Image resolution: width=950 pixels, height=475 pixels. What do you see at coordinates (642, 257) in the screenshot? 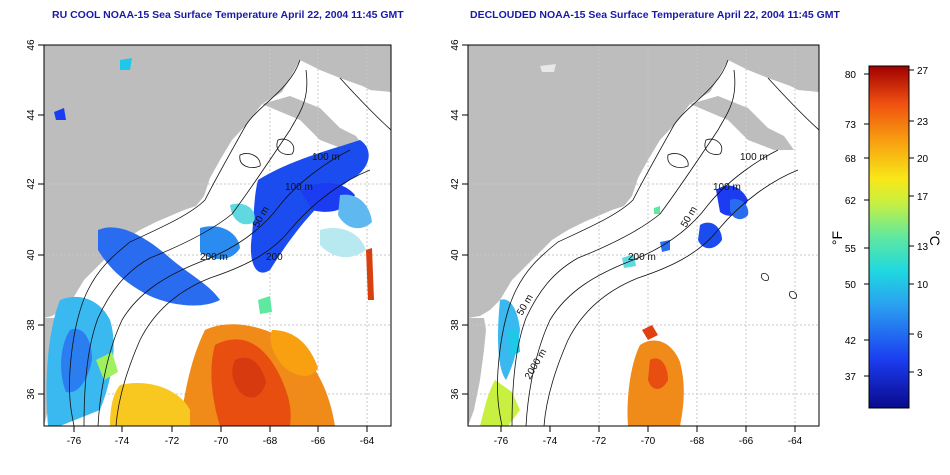
I see `right-contour-label: 200 m` at bounding box center [642, 257].